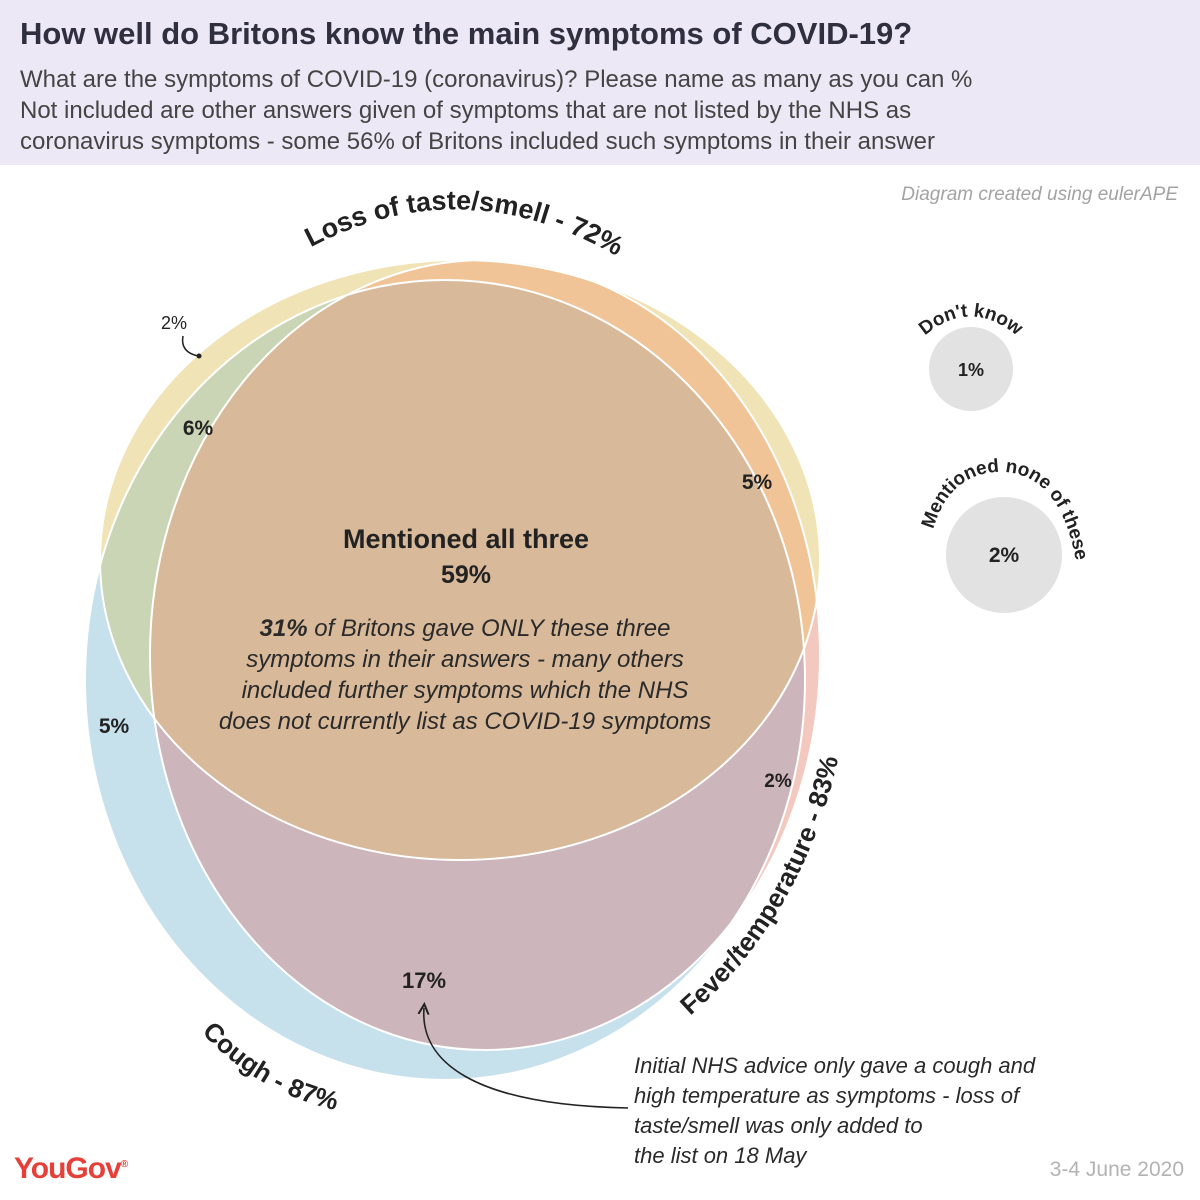  I want to click on region-fever-only: 2%, so click(778, 781).